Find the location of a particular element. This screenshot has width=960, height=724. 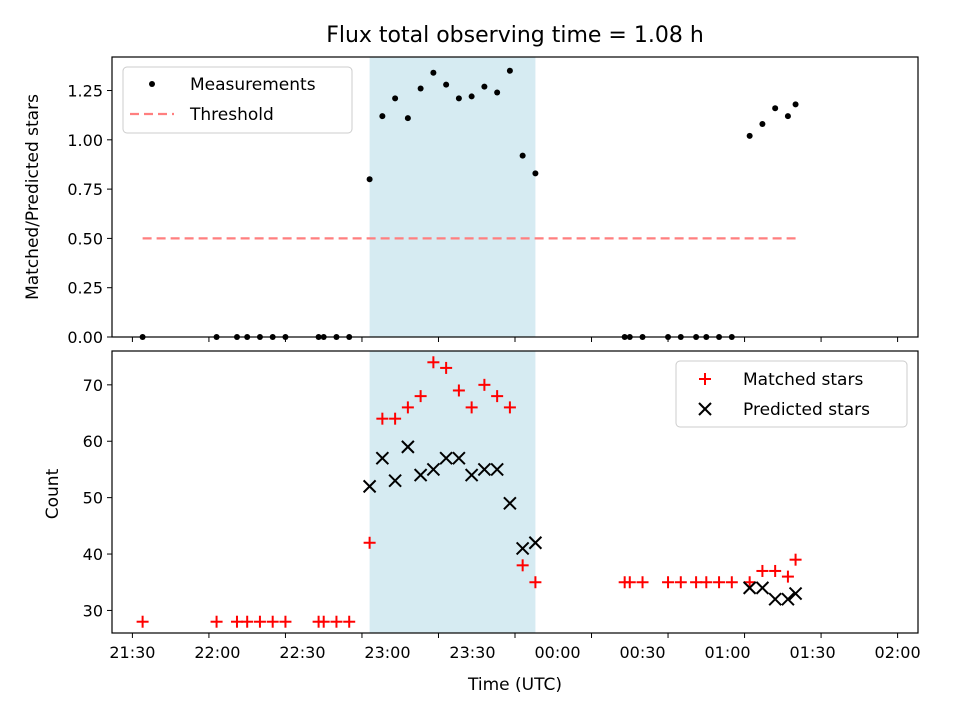

x-tick-label: 01:30 is located at coordinates (813, 652).